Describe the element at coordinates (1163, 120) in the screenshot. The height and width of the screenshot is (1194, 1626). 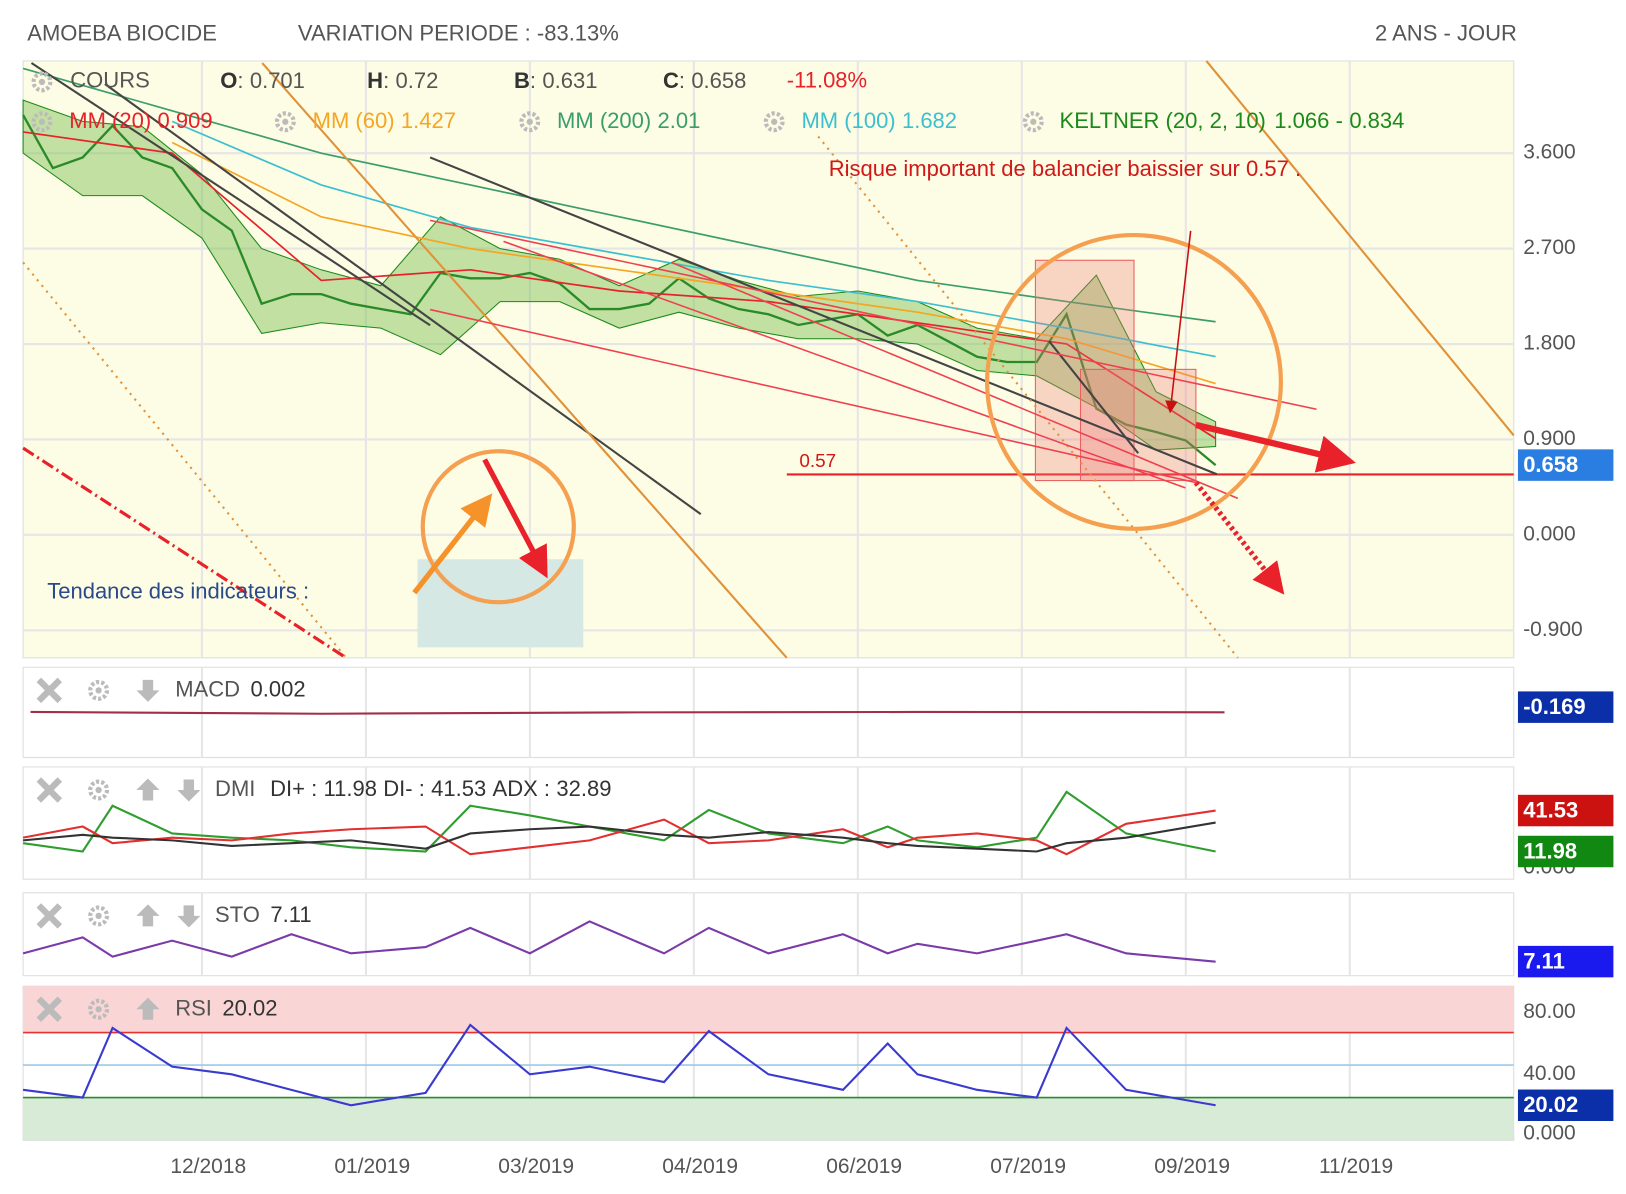
I see `keltner-name: KELTNER (20, 2, 10)` at that location.